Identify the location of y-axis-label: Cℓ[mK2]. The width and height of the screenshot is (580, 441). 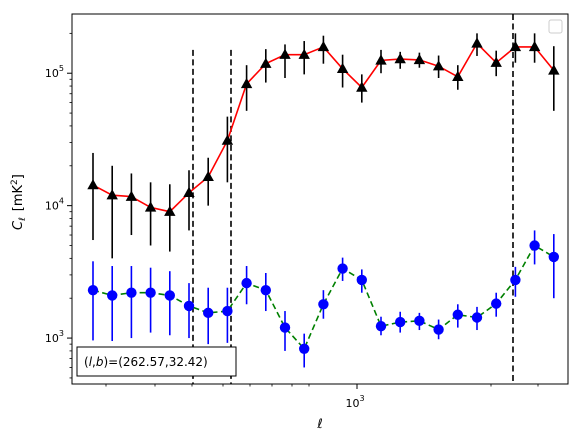
(19, 202).